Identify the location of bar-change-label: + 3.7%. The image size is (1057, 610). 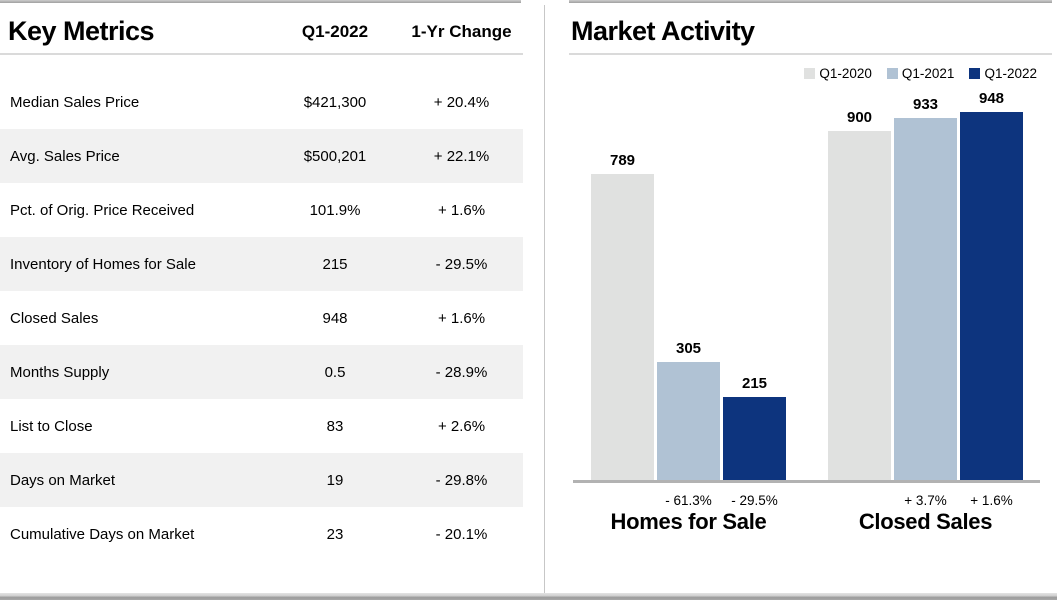
(925, 501).